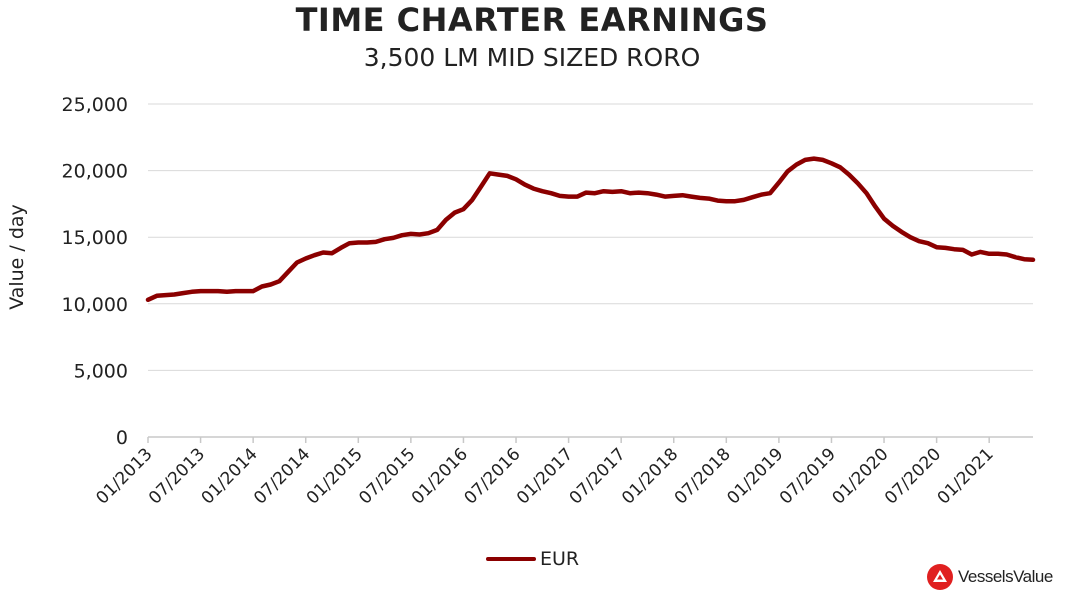 This screenshot has height=596, width=1080. Describe the element at coordinates (755, 476) in the screenshot. I see `x-tick-label: 01/2019` at that location.